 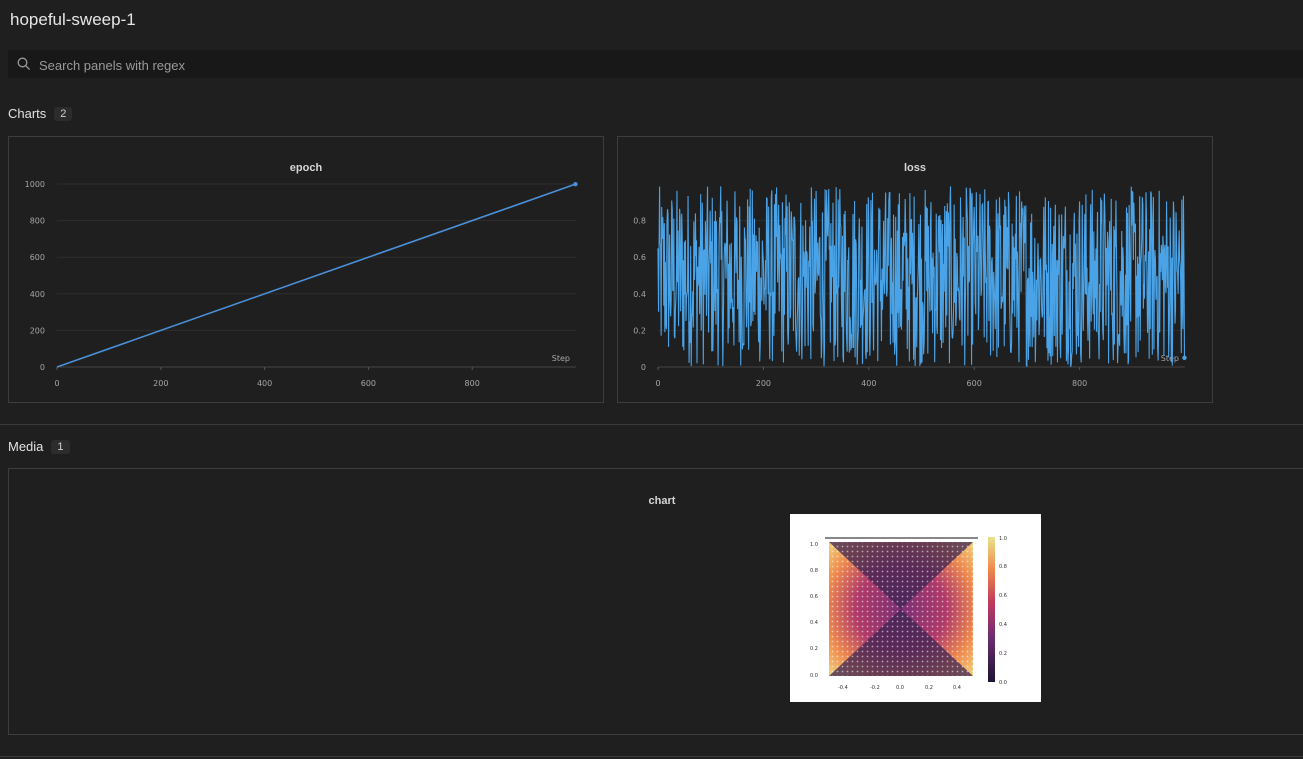 What do you see at coordinates (914, 168) in the screenshot?
I see `loss-chart-title: loss` at bounding box center [914, 168].